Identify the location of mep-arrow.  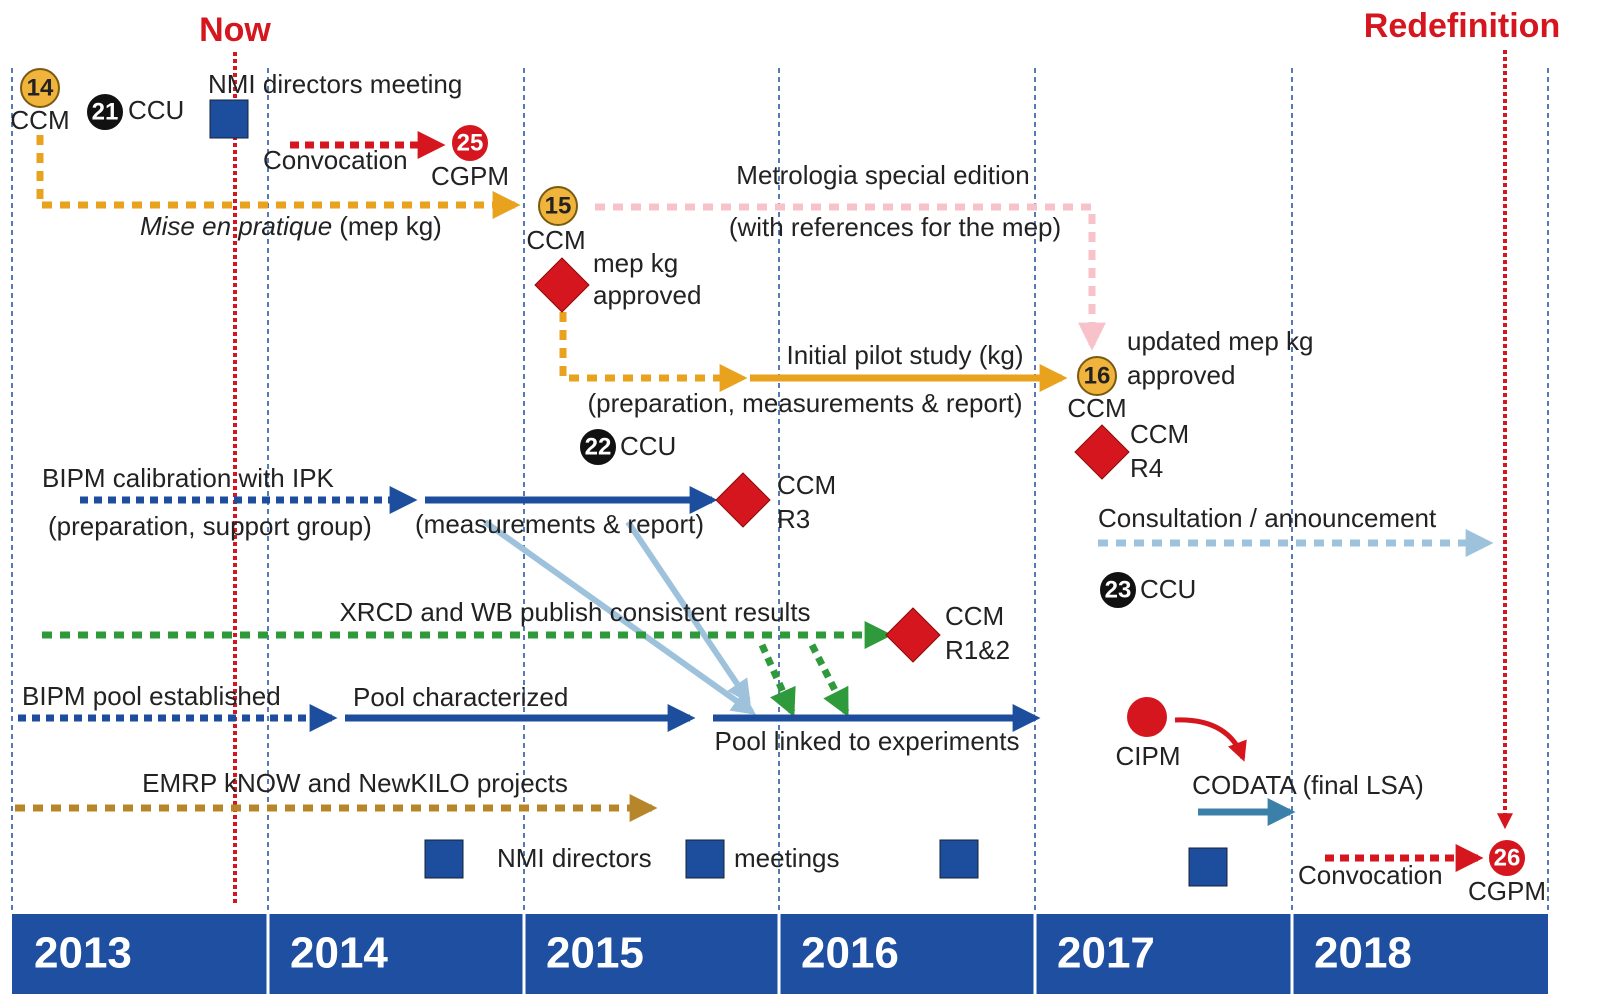
(278, 177).